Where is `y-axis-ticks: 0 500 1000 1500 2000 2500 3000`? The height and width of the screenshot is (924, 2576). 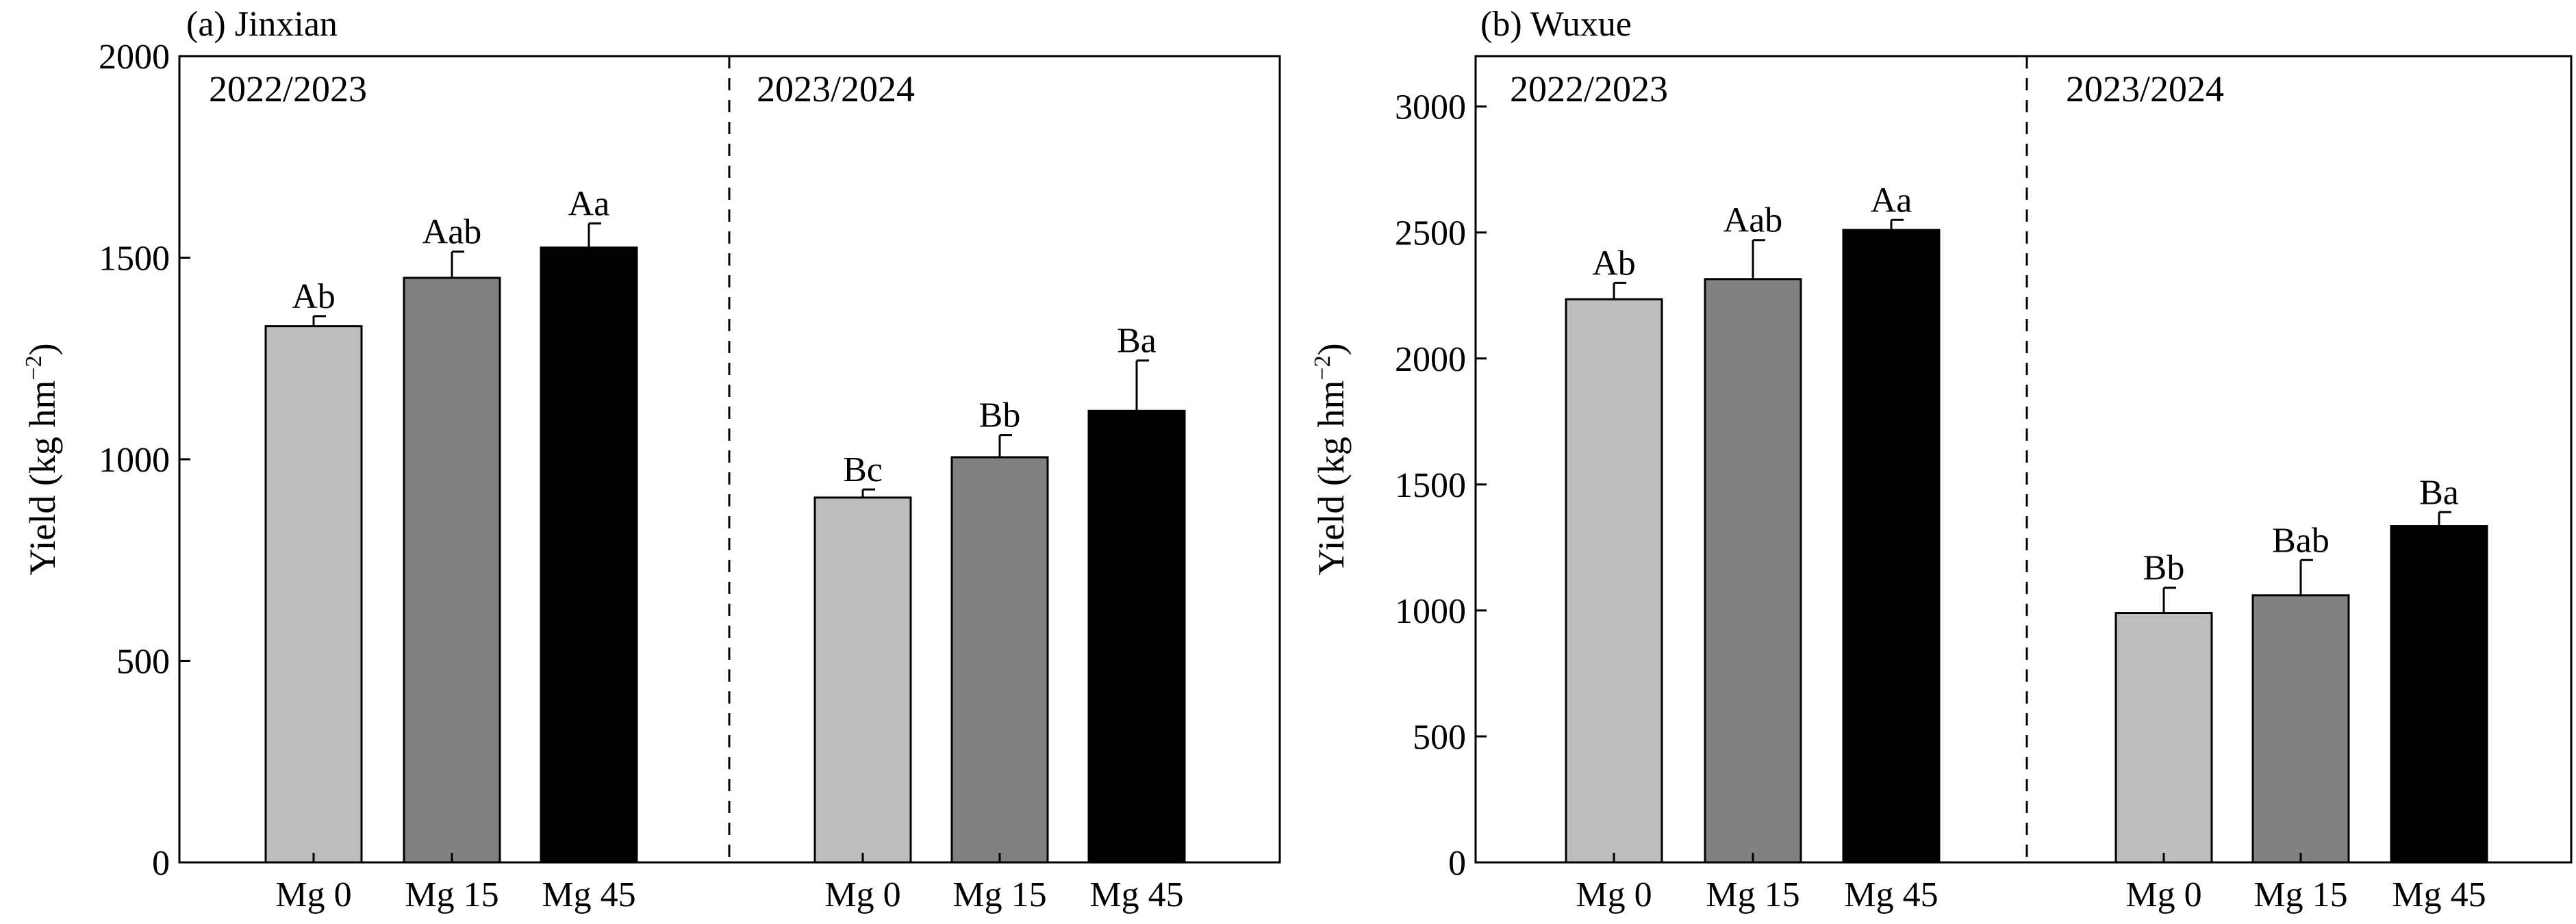 y-axis-ticks: 0 500 1000 1500 2000 2500 3000 is located at coordinates (1441, 485).